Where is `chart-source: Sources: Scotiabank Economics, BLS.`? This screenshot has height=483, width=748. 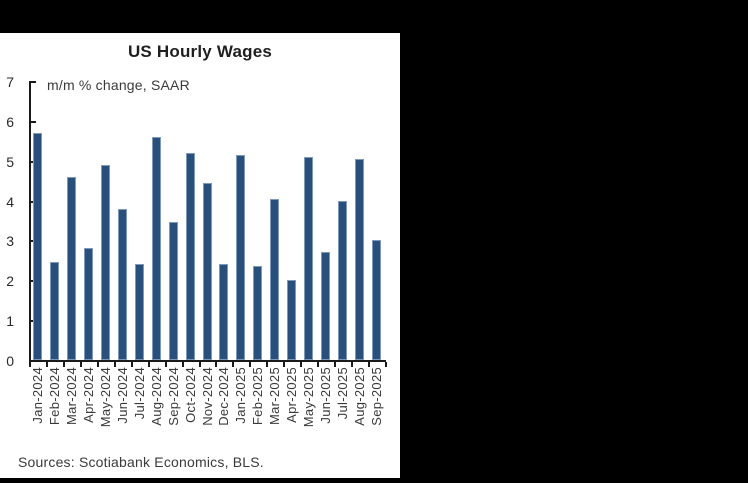
chart-source: Sources: Scotiabank Economics, BLS. is located at coordinates (141, 462).